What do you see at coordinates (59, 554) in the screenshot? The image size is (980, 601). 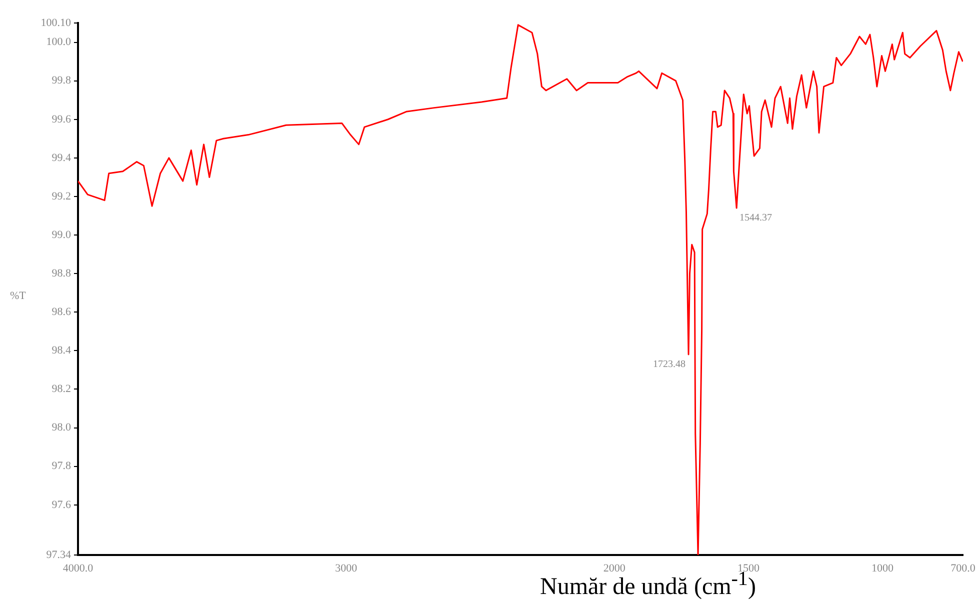 I see `y-tick-label: 97.34` at bounding box center [59, 554].